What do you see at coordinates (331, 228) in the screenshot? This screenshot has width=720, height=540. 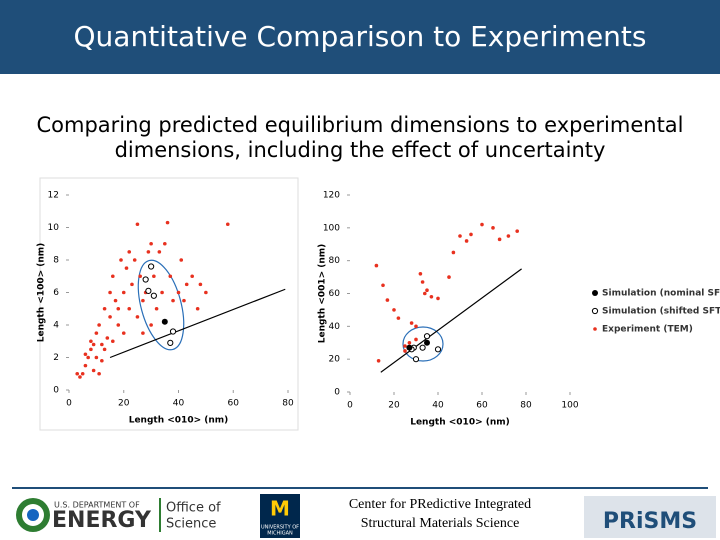 I see `y-tick-label: 100` at bounding box center [331, 228].